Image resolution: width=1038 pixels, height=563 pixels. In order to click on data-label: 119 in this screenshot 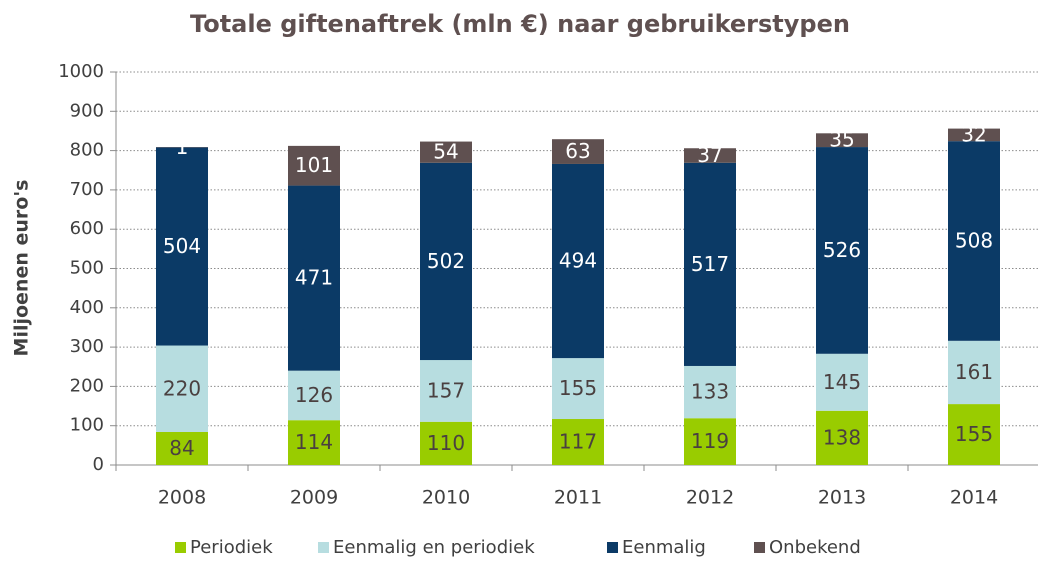, I will do `click(710, 441)`.